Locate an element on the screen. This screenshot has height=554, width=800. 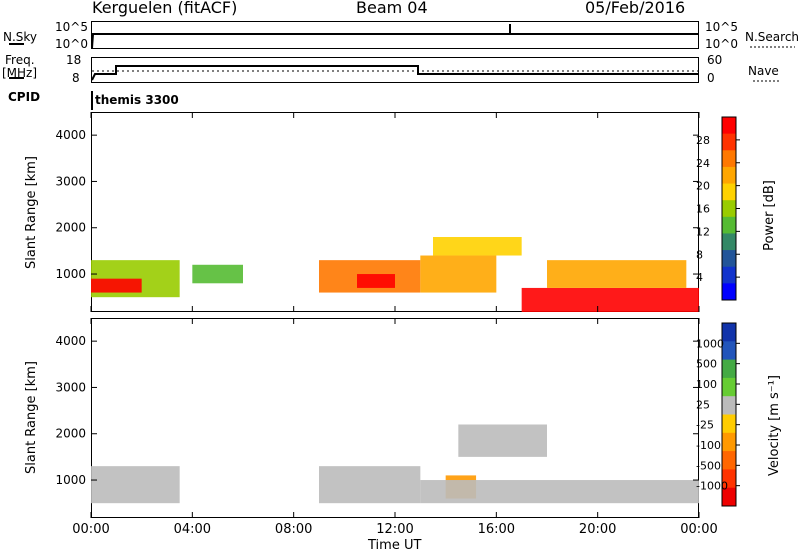
freq-tick-top: 18 is located at coordinates (74, 60).